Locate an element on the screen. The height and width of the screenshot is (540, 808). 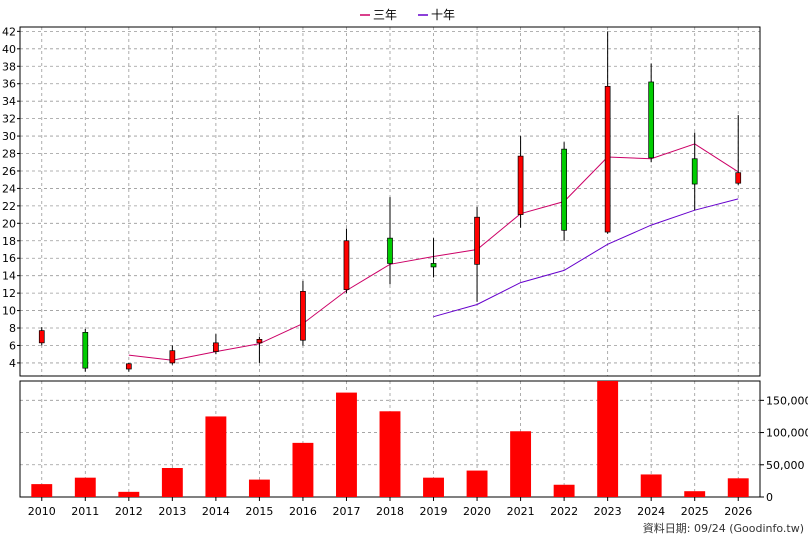
price-tick-label: 12 is located at coordinates (9, 293).